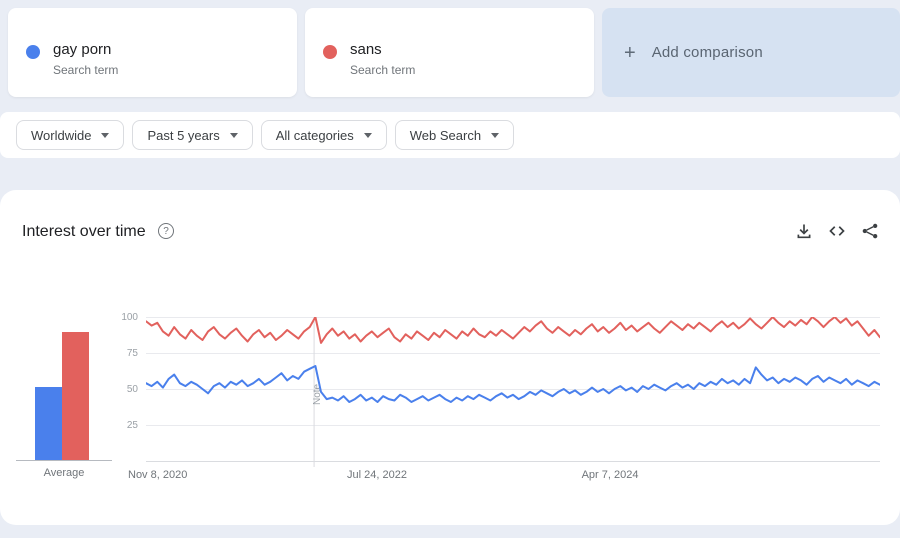 The width and height of the screenshot is (900, 538). I want to click on filter-category-dropdown: All categories, so click(323, 135).